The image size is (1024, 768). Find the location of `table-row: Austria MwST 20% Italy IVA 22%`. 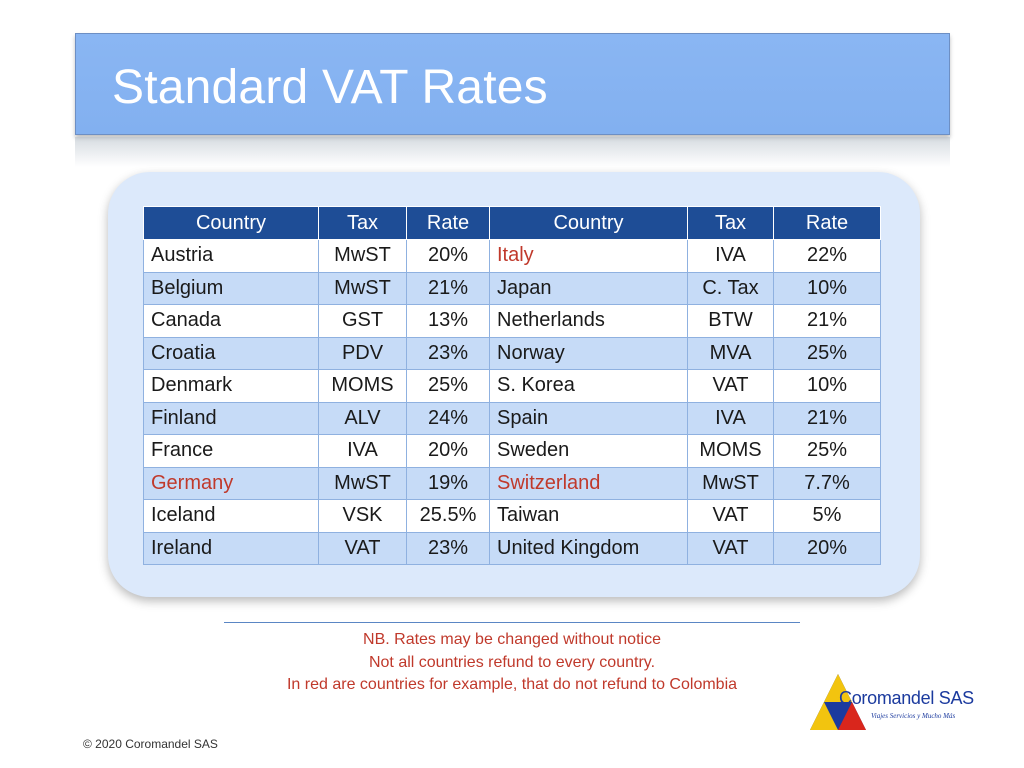

table-row: Austria MwST 20% Italy IVA 22% is located at coordinates (512, 256).